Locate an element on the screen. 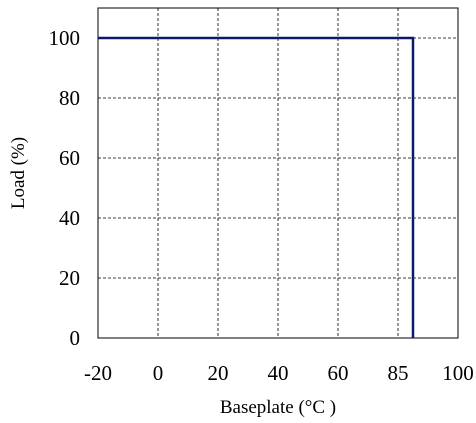 Image resolution: width=476 pixels, height=423 pixels. y-tick-labels: 0 20 40 60 80 100 is located at coordinates (65, 188).